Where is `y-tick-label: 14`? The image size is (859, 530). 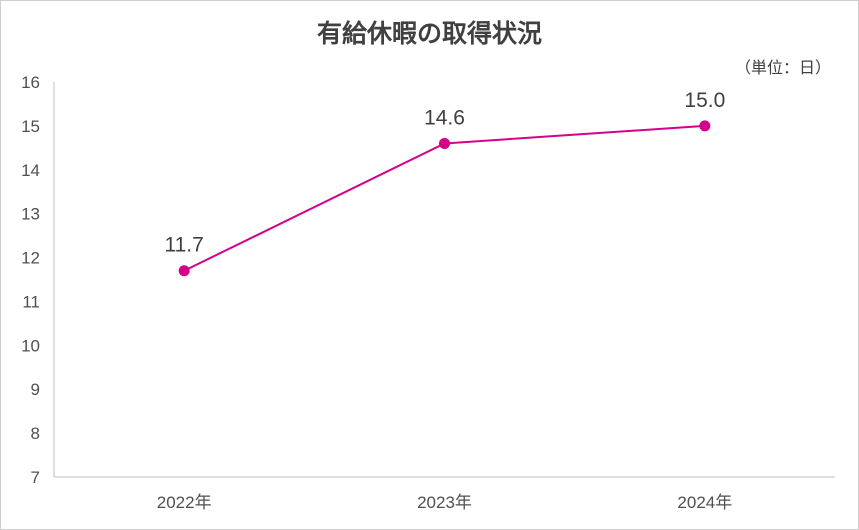 y-tick-label: 14 is located at coordinates (30, 170).